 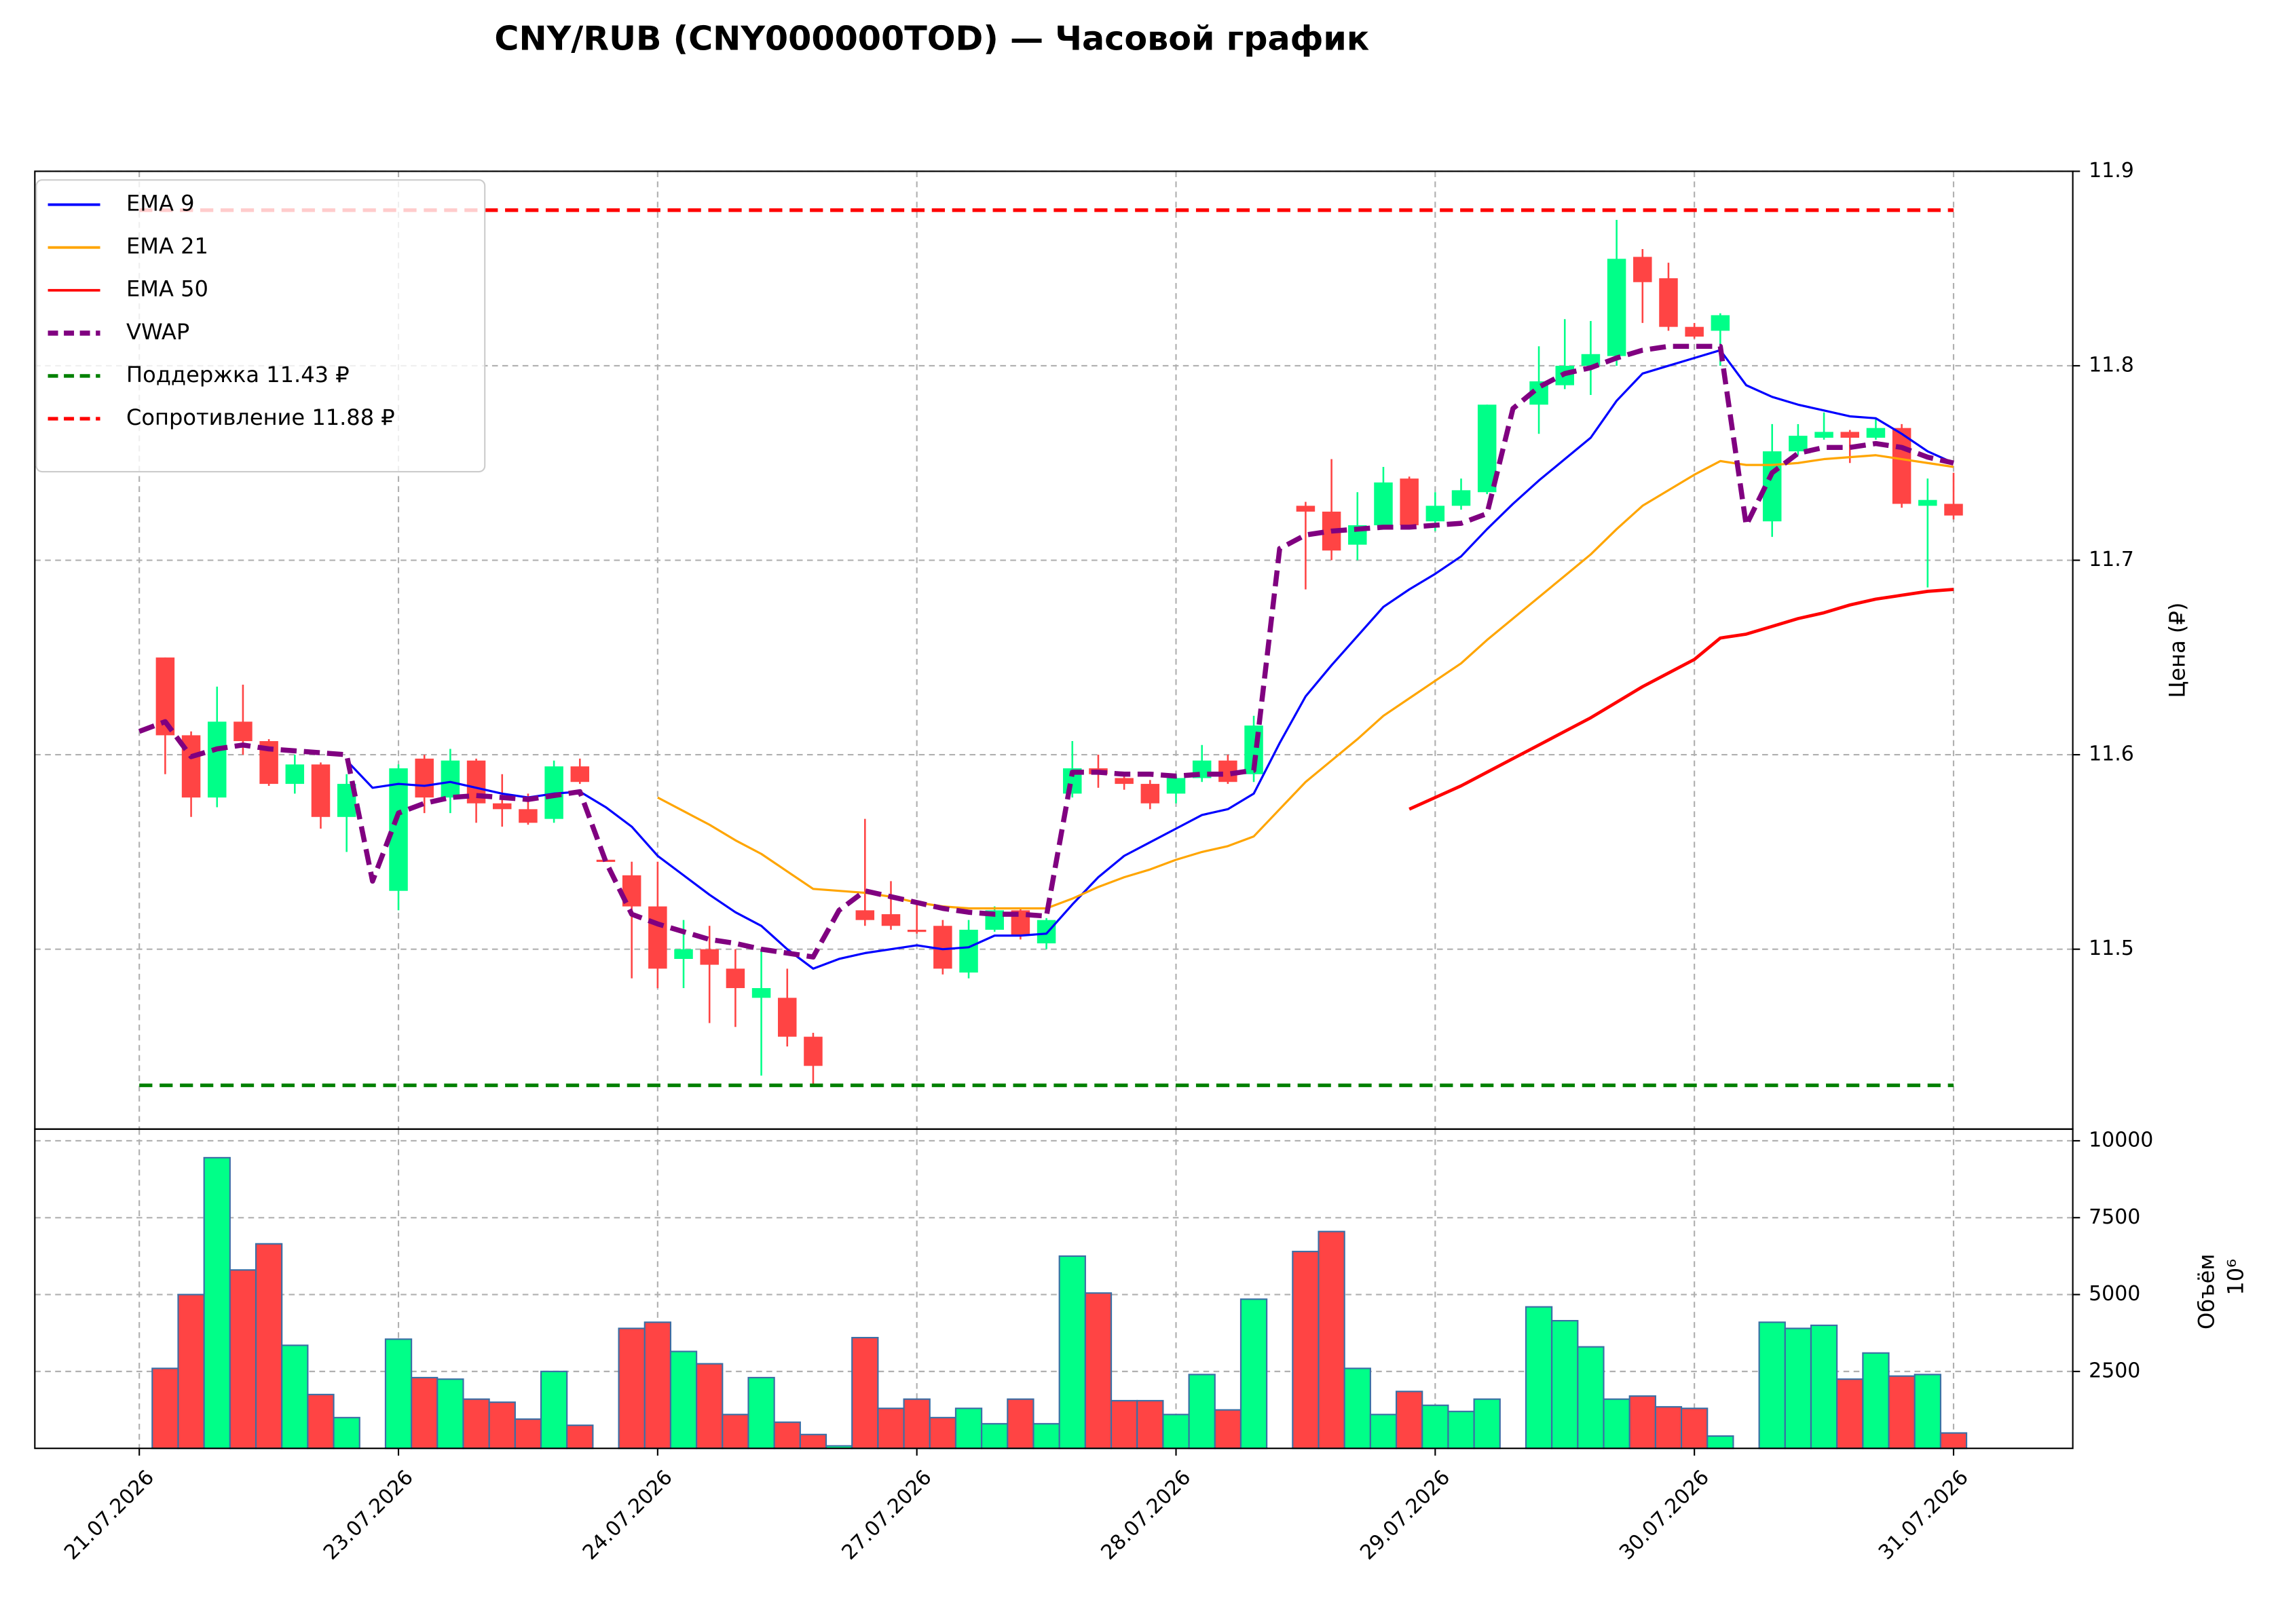 I want to click on chart-title: CNY/RUB (CNY000000TOD) — Часовой график, so click(x=931, y=38).